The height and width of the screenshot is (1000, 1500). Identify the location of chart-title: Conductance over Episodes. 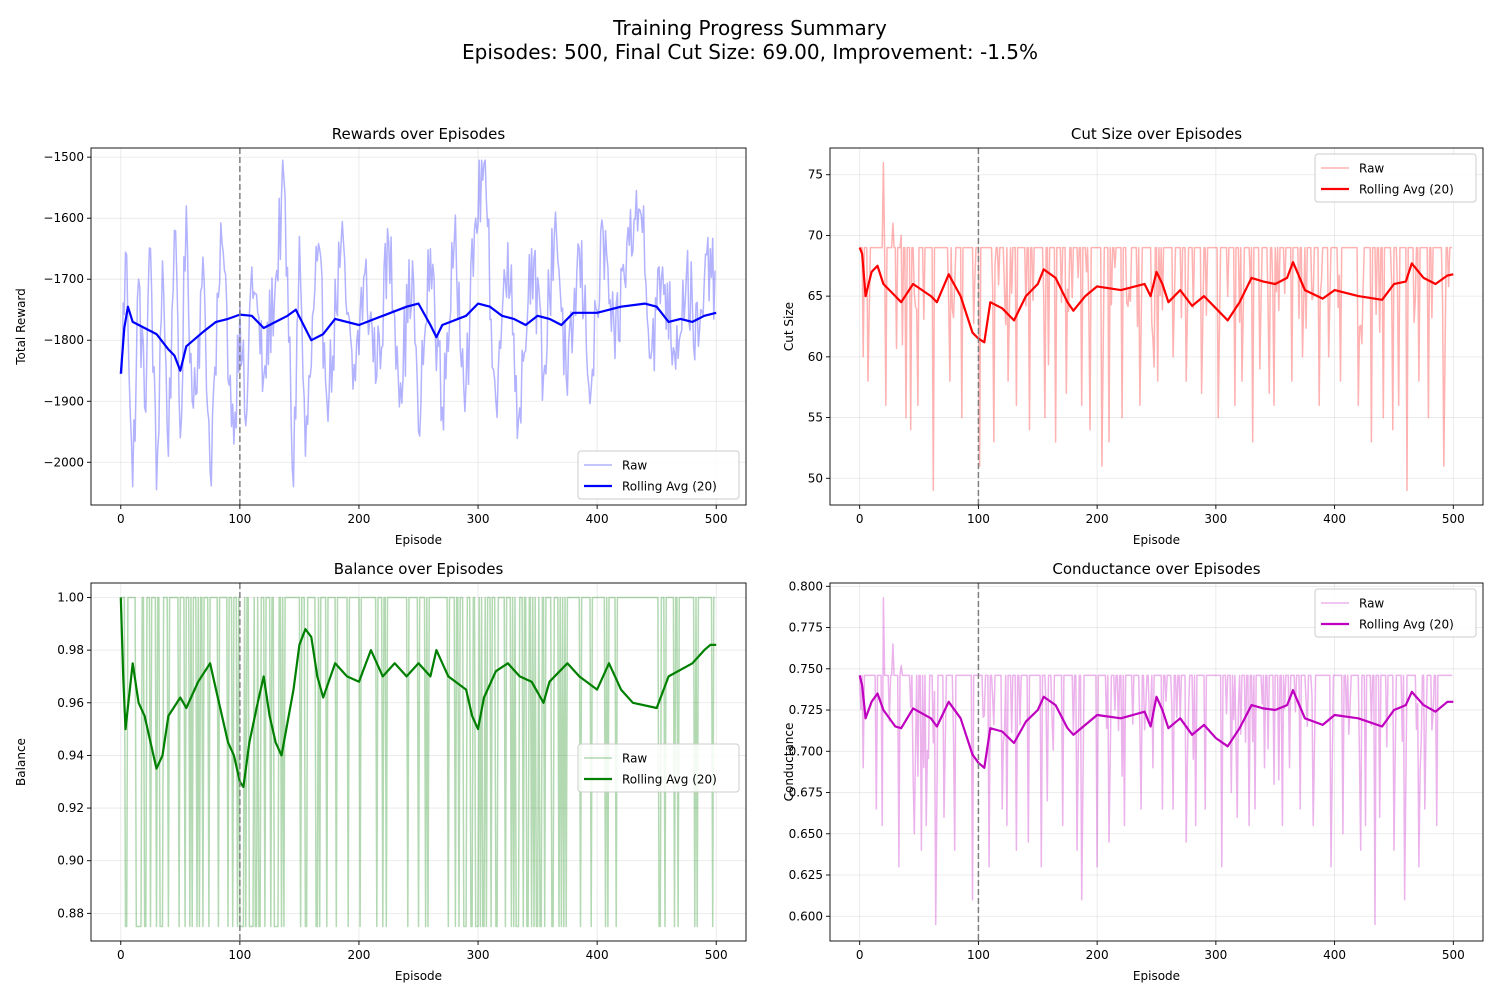
(1156, 569).